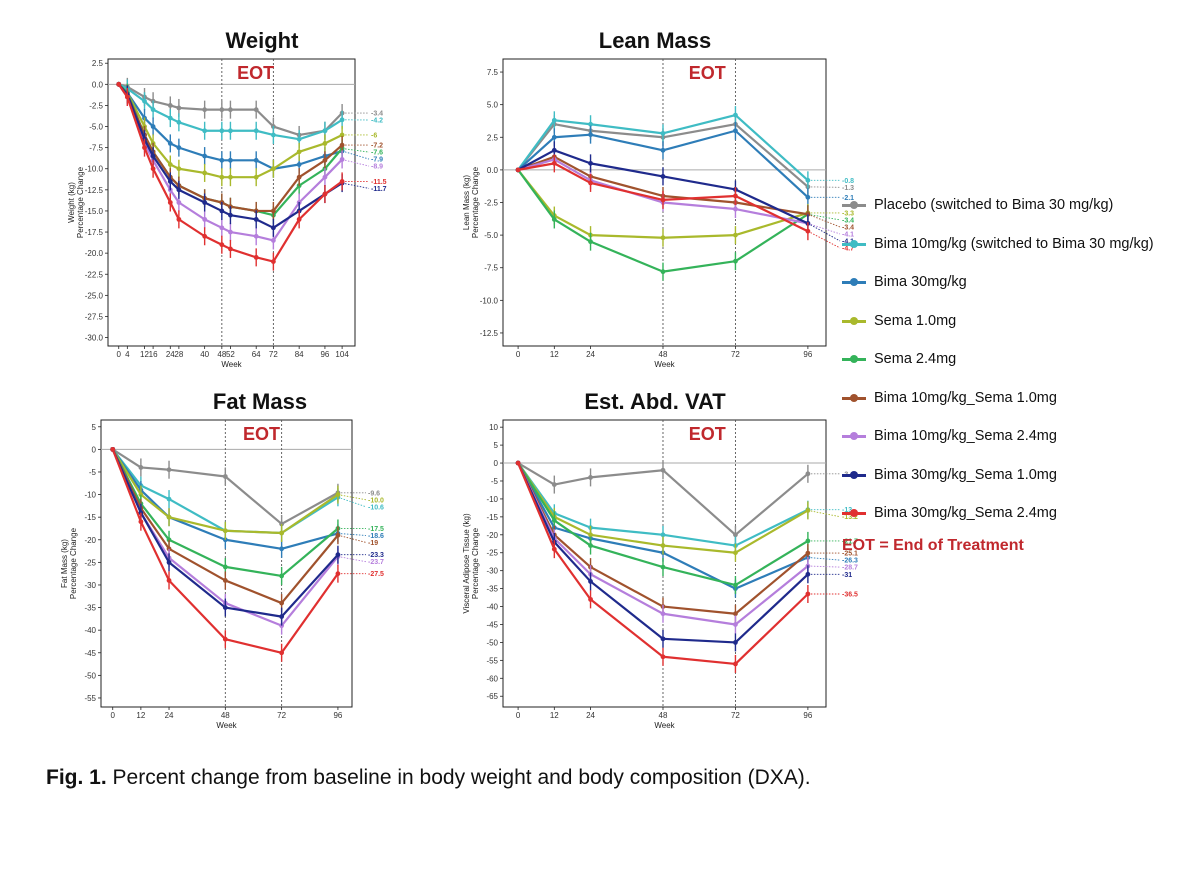  What do you see at coordinates (493, 137) in the screenshot?
I see `y-tick-label: 2.5` at bounding box center [493, 137].